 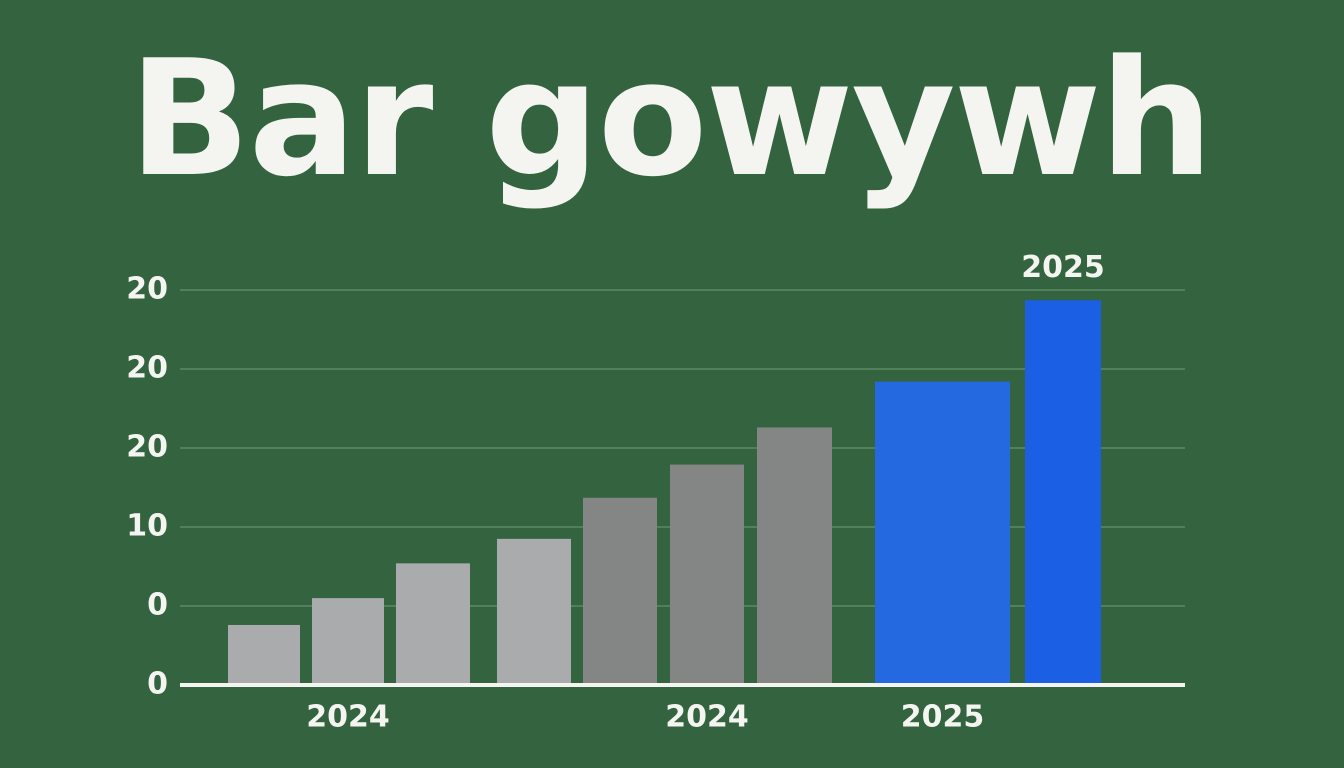 What do you see at coordinates (943, 717) in the screenshot?
I see `x-tick-label: 2025` at bounding box center [943, 717].